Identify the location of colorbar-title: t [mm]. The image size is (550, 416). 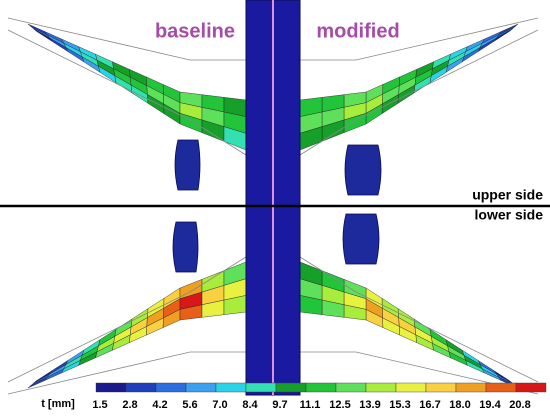
(58, 404).